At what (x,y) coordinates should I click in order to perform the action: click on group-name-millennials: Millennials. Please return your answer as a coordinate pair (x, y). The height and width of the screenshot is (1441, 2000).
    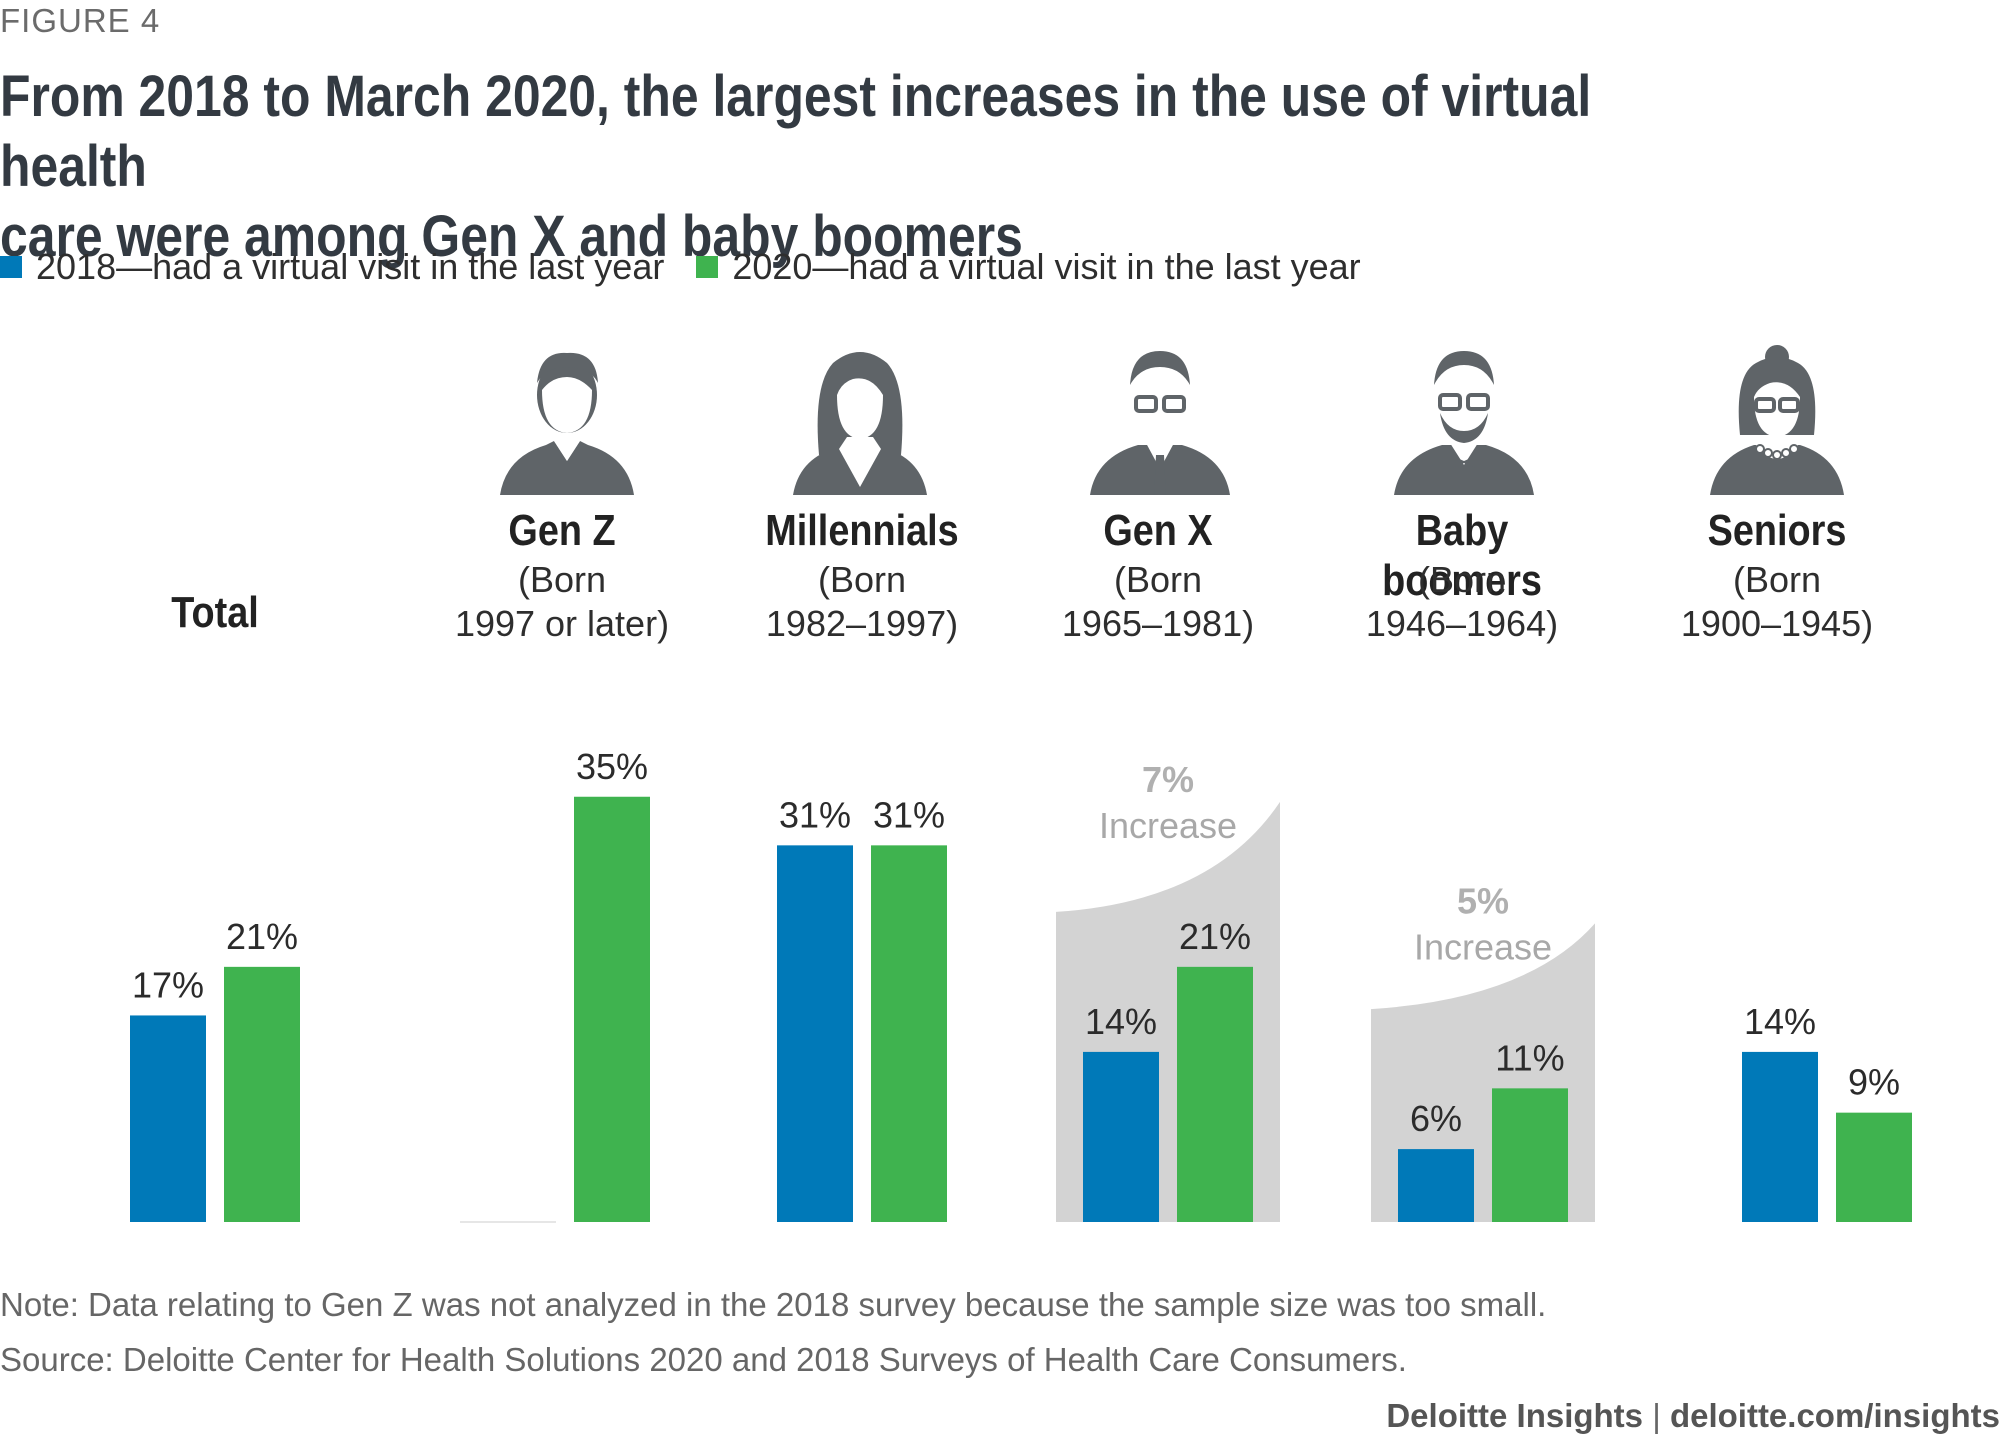
    Looking at the image, I should click on (862, 530).